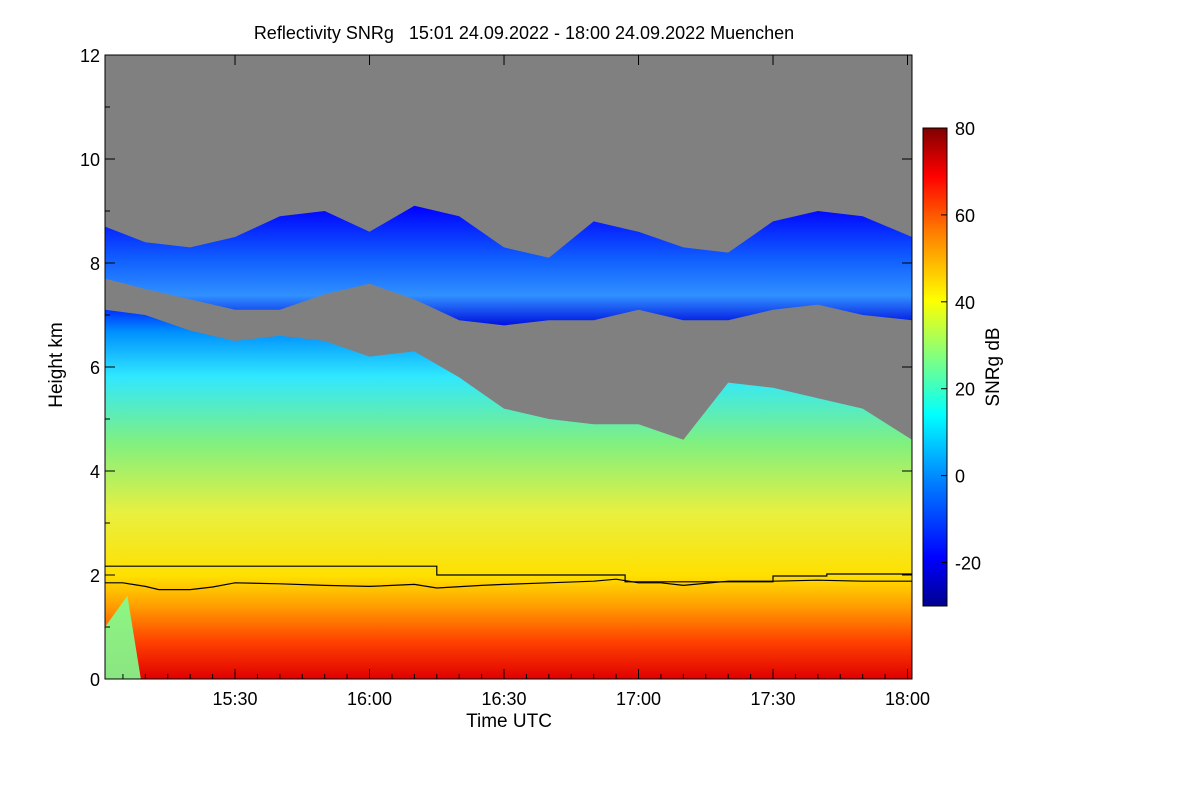 The image size is (1200, 800). What do you see at coordinates (951, 363) in the screenshot?
I see `colorbar: -20 0 20 40 60 80` at bounding box center [951, 363].